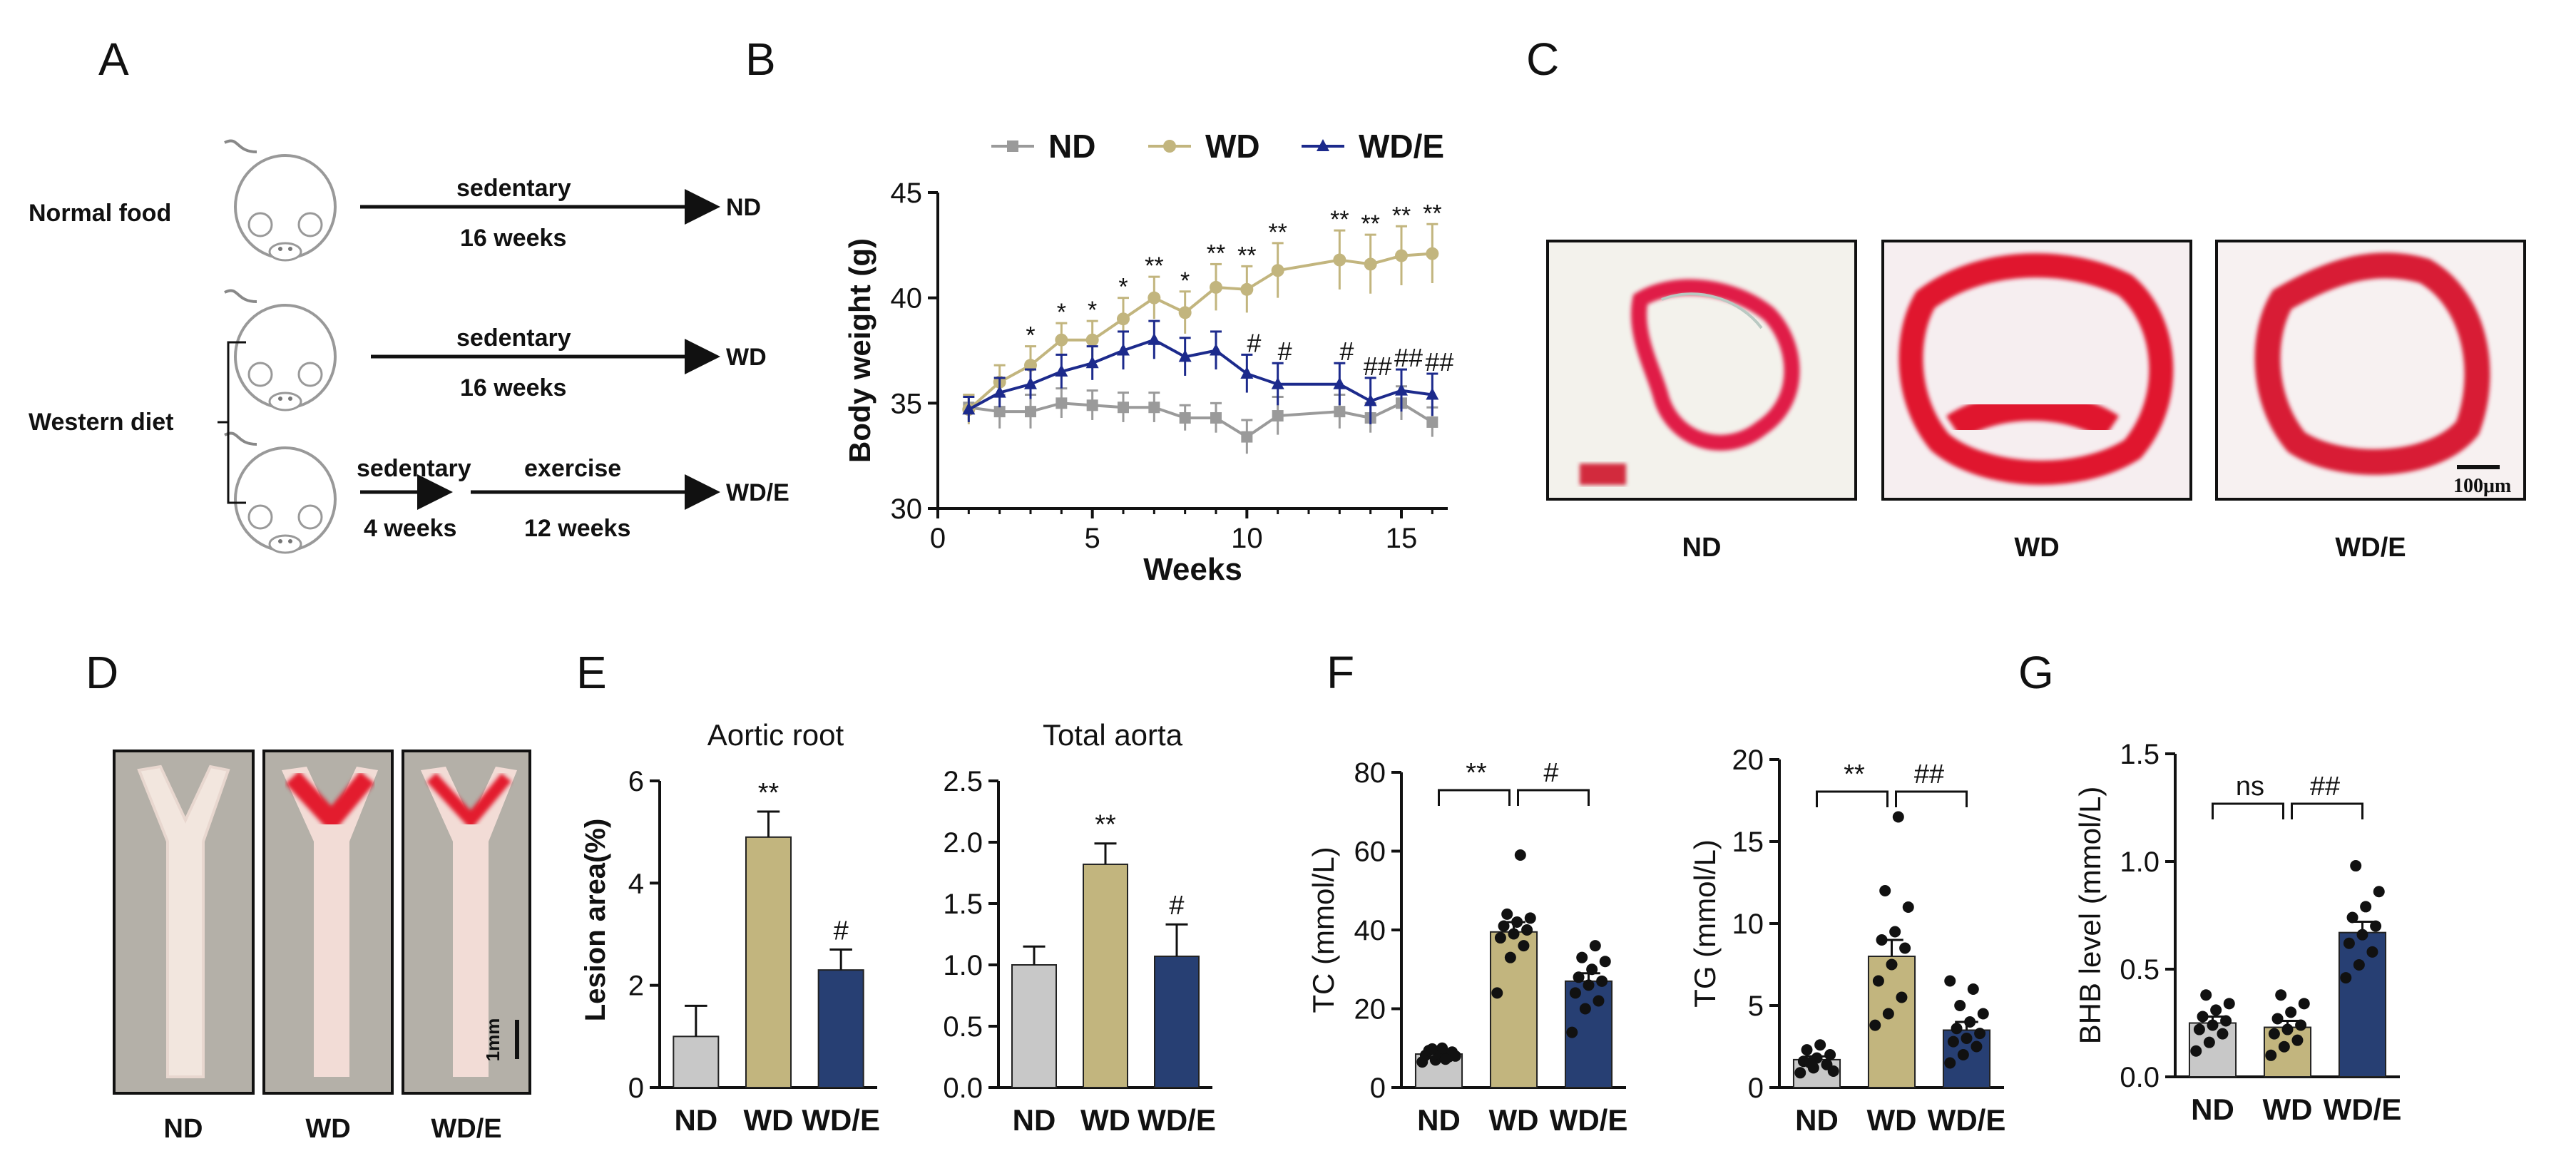 The width and height of the screenshot is (2576, 1161). What do you see at coordinates (1370, 1010) in the screenshot?
I see `y-tick-label: 20` at bounding box center [1370, 1010].